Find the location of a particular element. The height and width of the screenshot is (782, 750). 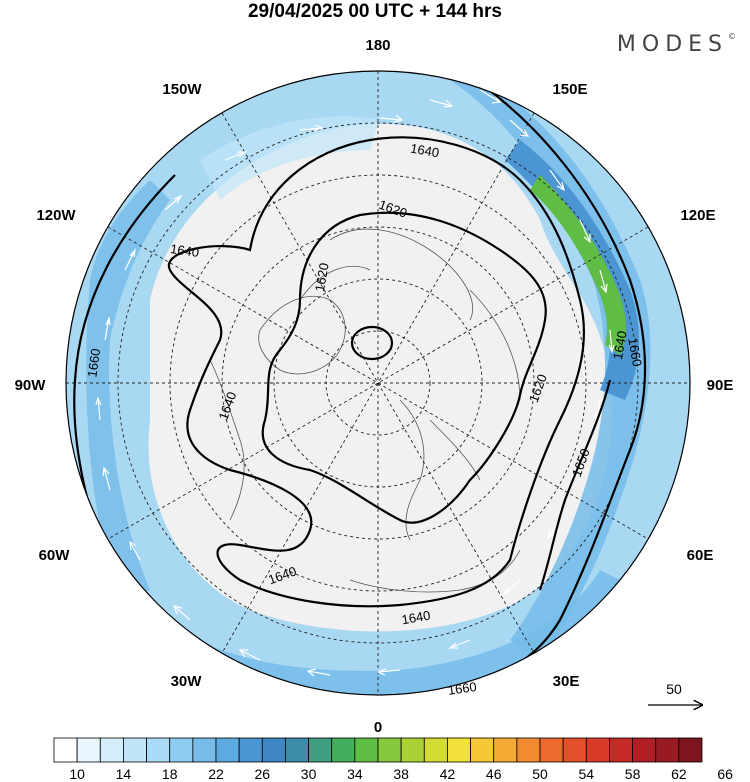

colorbar-tick-label: 62 is located at coordinates (679, 774).